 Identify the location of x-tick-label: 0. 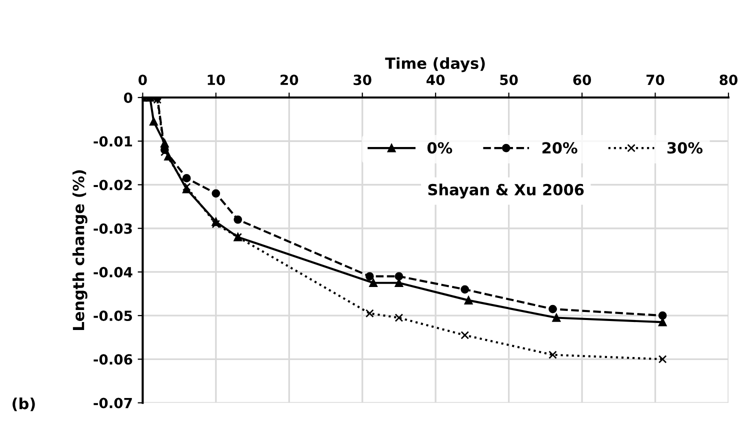
(142, 80).